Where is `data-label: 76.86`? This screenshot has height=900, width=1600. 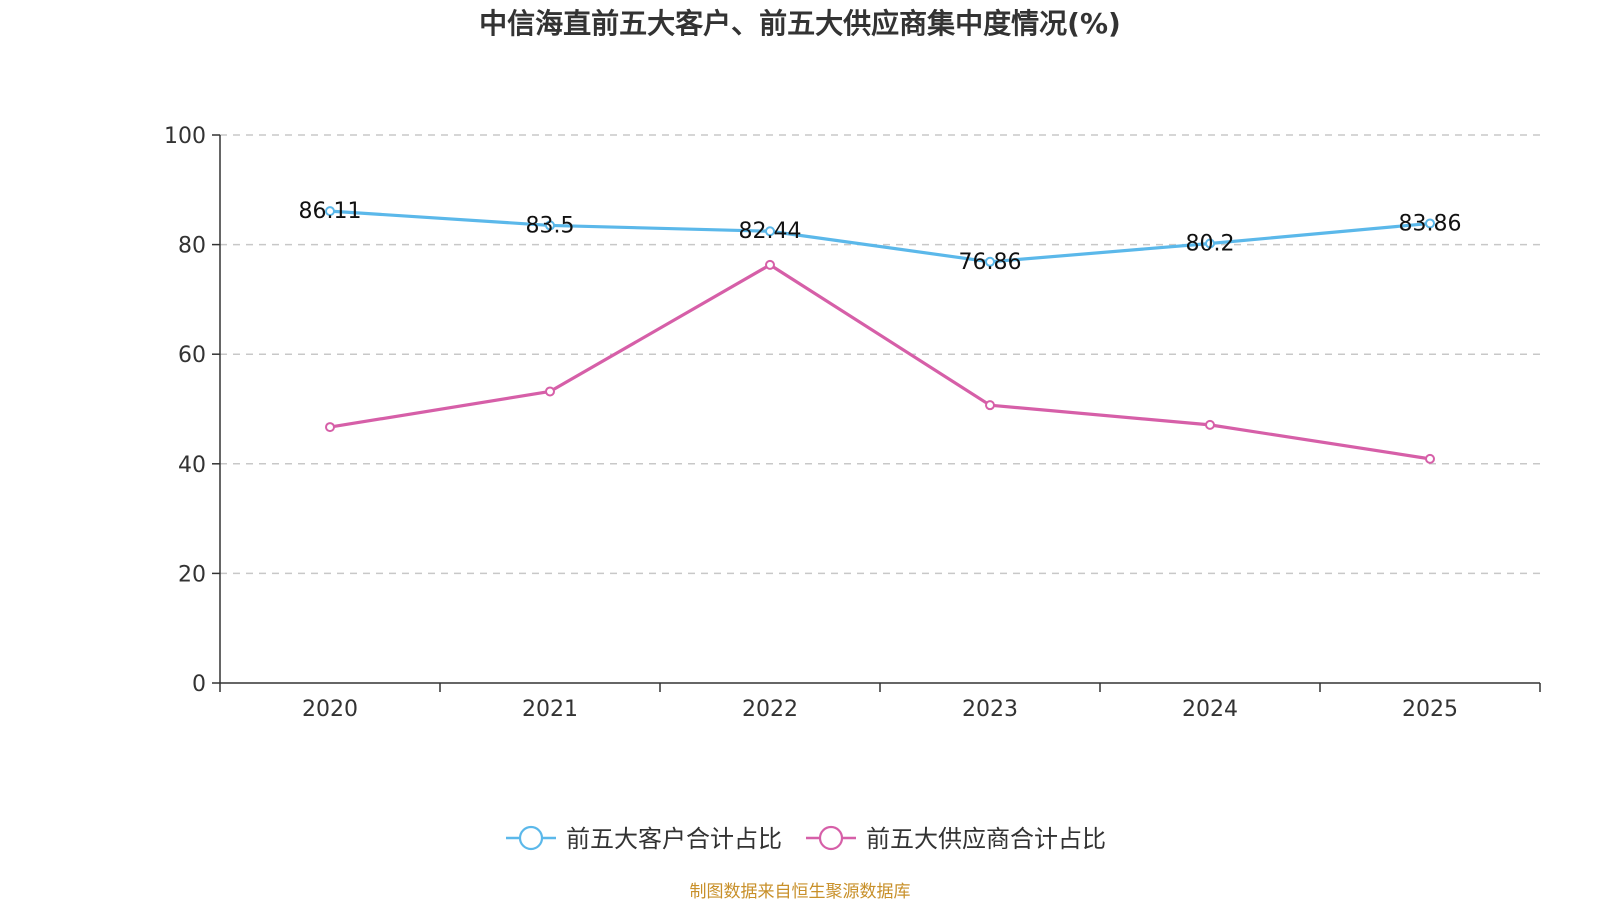 data-label: 76.86 is located at coordinates (990, 262).